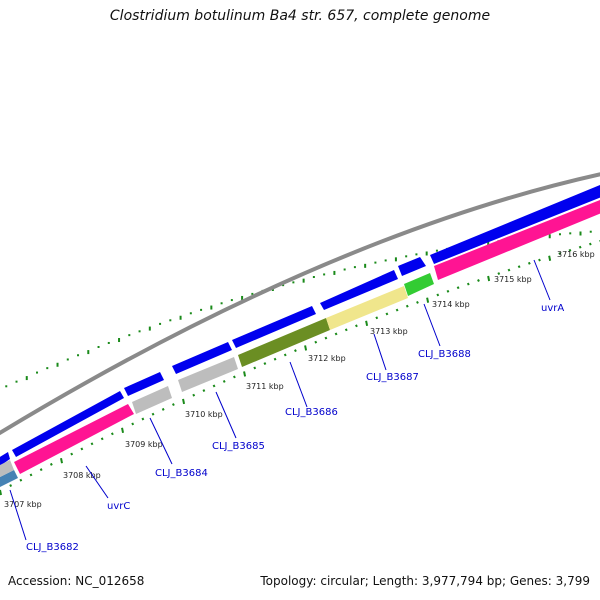  What do you see at coordinates (576, 254) in the screenshot?
I see `kbp-label: 3716 kbp` at bounding box center [576, 254].